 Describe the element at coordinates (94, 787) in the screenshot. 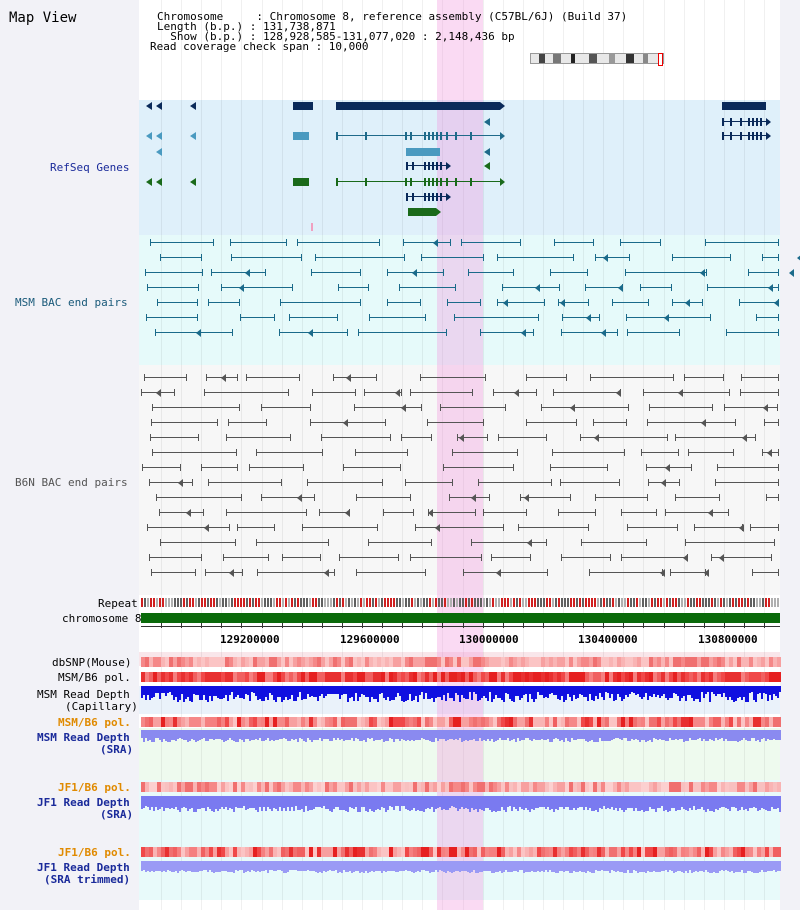

I see `track-label-jf1-b6-pol-1: JF1/B6 pol.` at that location.